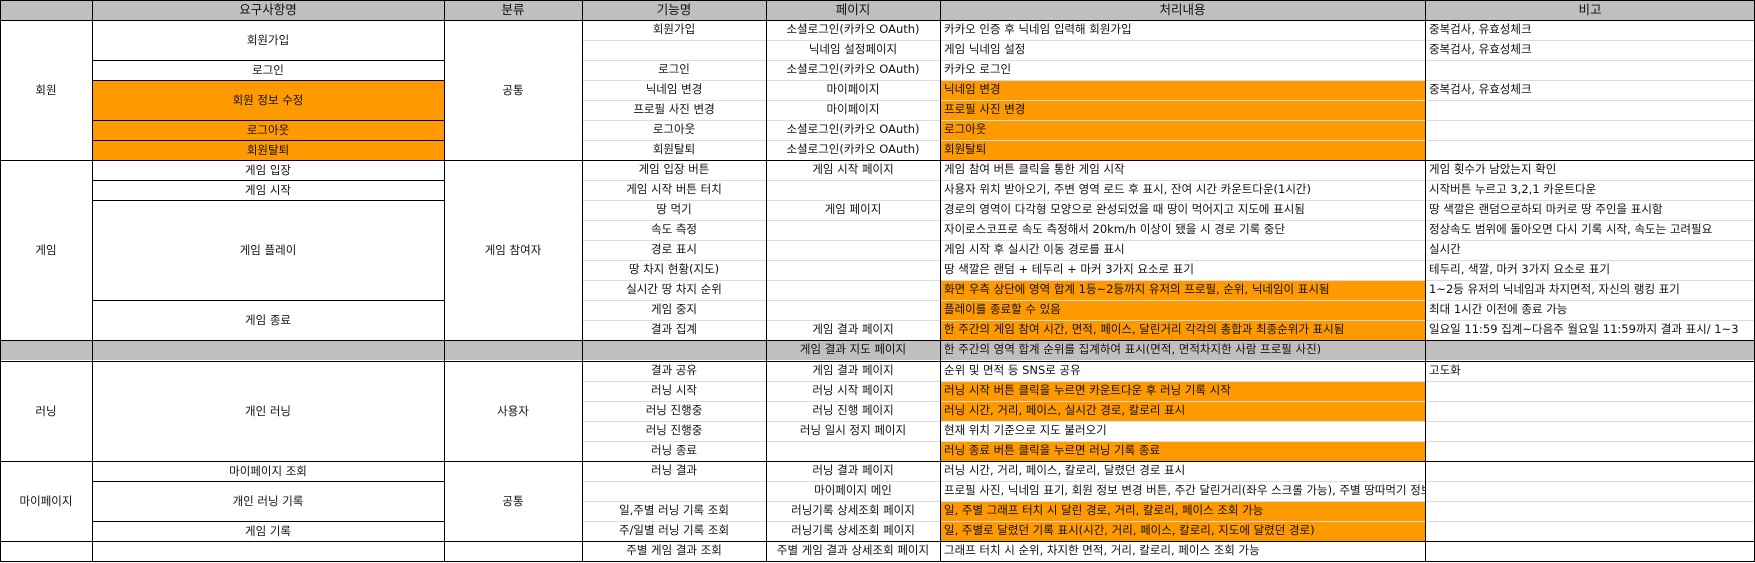 The image size is (1755, 563). Describe the element at coordinates (46, 10) in the screenshot. I see `header-corner` at that location.